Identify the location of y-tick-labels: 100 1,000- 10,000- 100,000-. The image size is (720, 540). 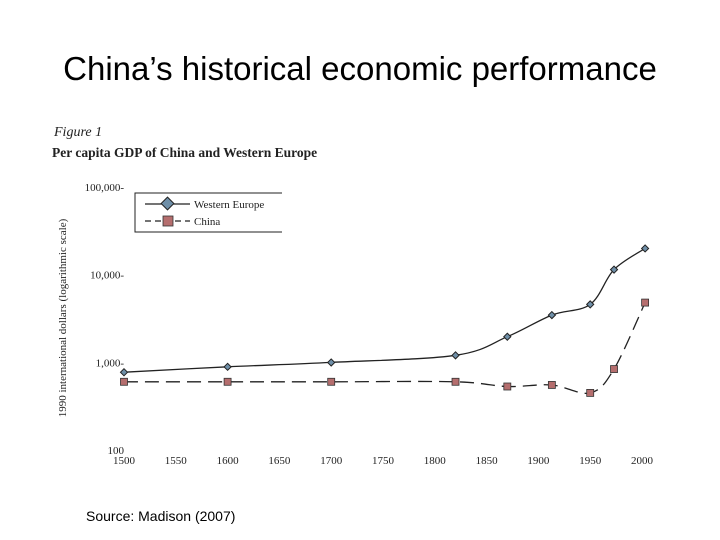
(105, 319).